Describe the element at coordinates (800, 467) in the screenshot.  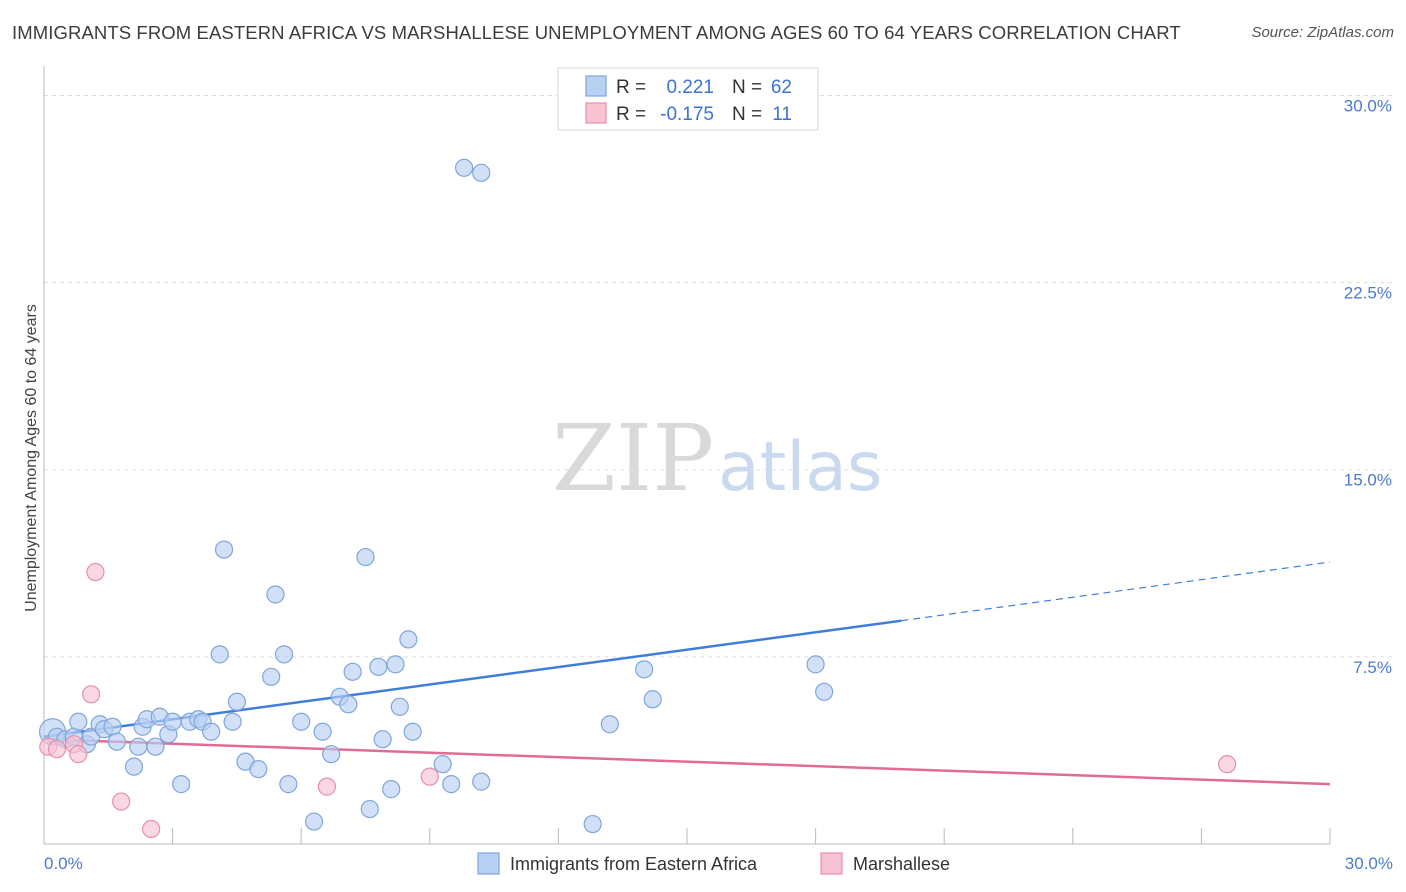
I see `watermark-atlas: atlas` at that location.